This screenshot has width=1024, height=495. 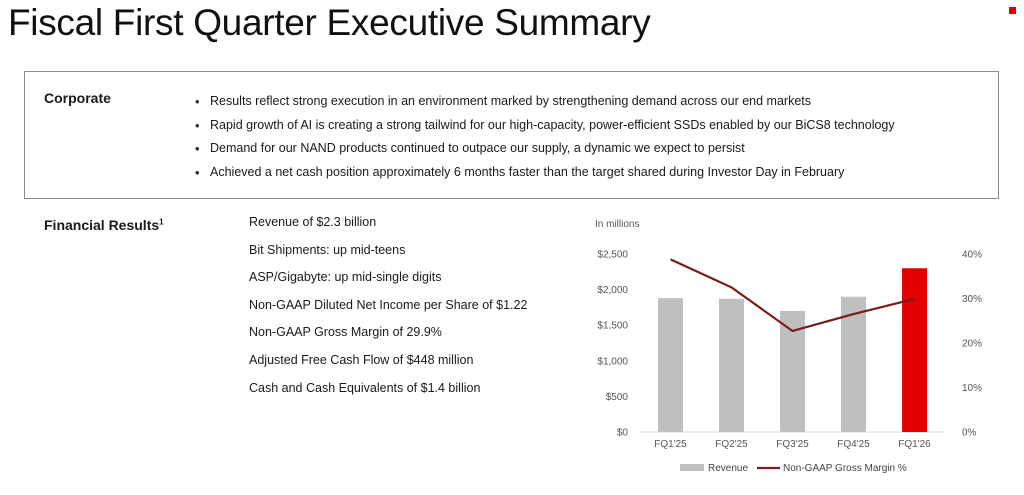 I want to click on footnote-marker: 1, so click(x=161, y=222).